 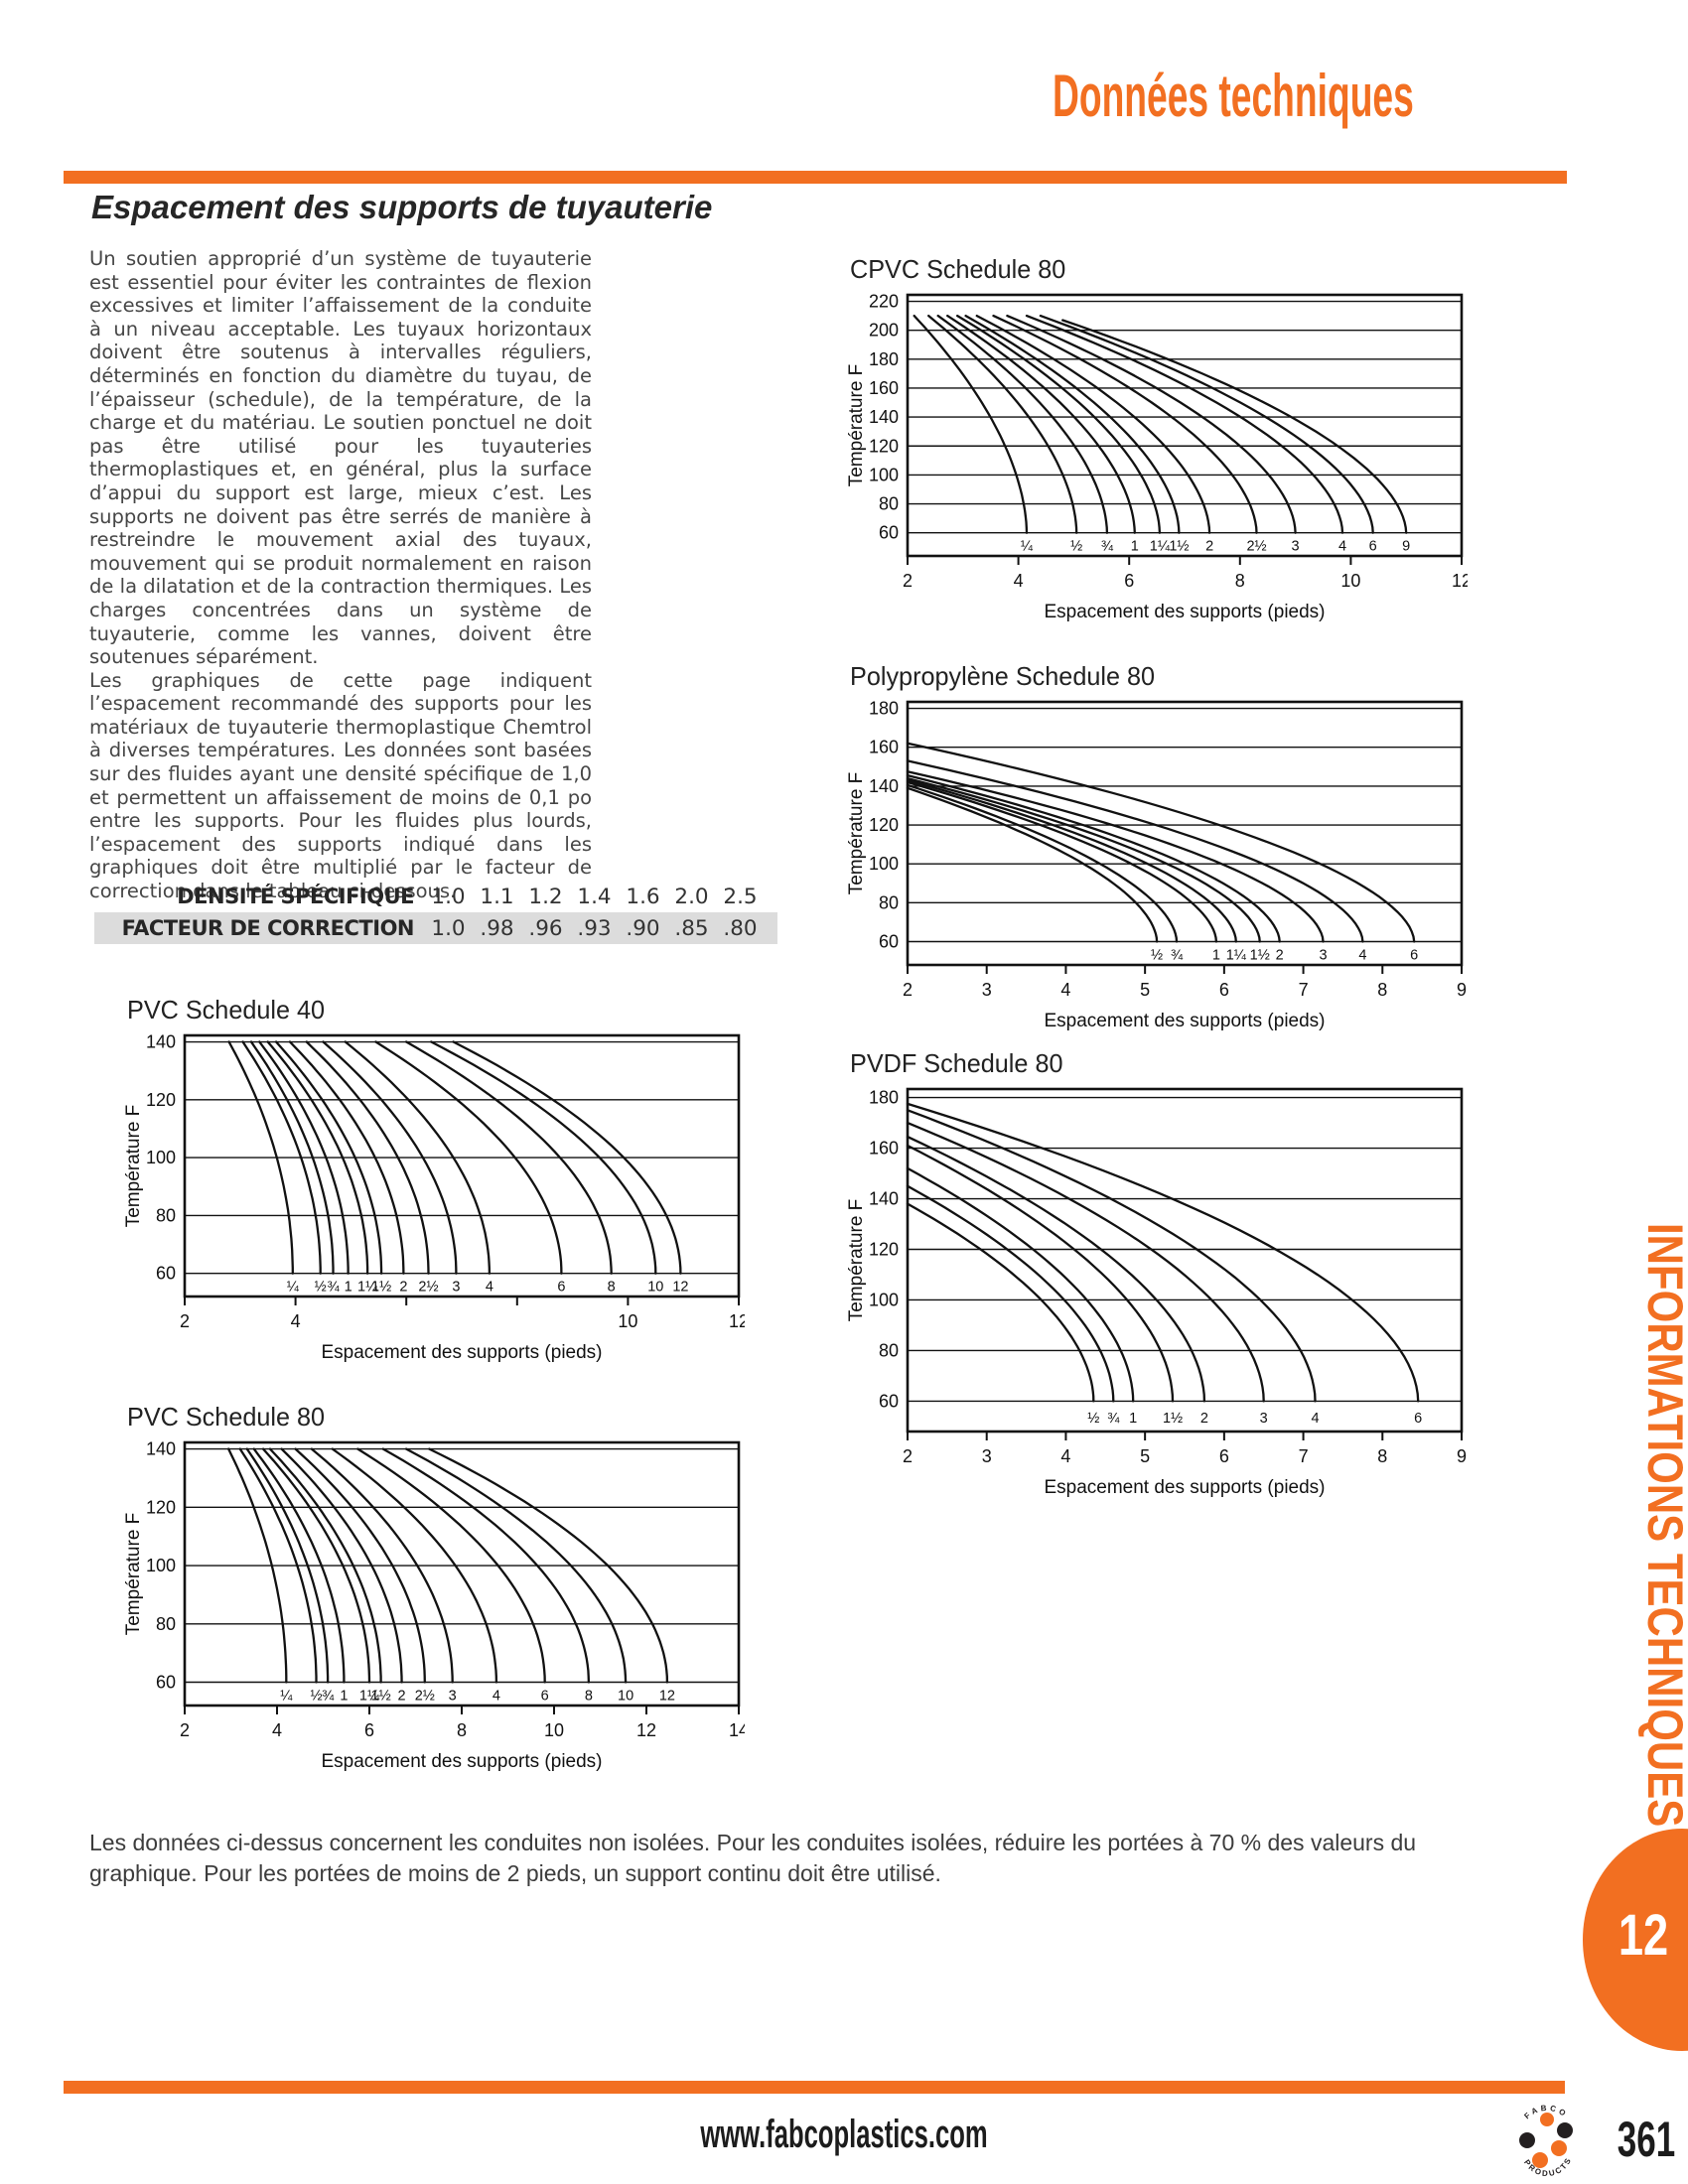 What do you see at coordinates (1304, 990) in the screenshot?
I see `svg-text: 7` at bounding box center [1304, 990].